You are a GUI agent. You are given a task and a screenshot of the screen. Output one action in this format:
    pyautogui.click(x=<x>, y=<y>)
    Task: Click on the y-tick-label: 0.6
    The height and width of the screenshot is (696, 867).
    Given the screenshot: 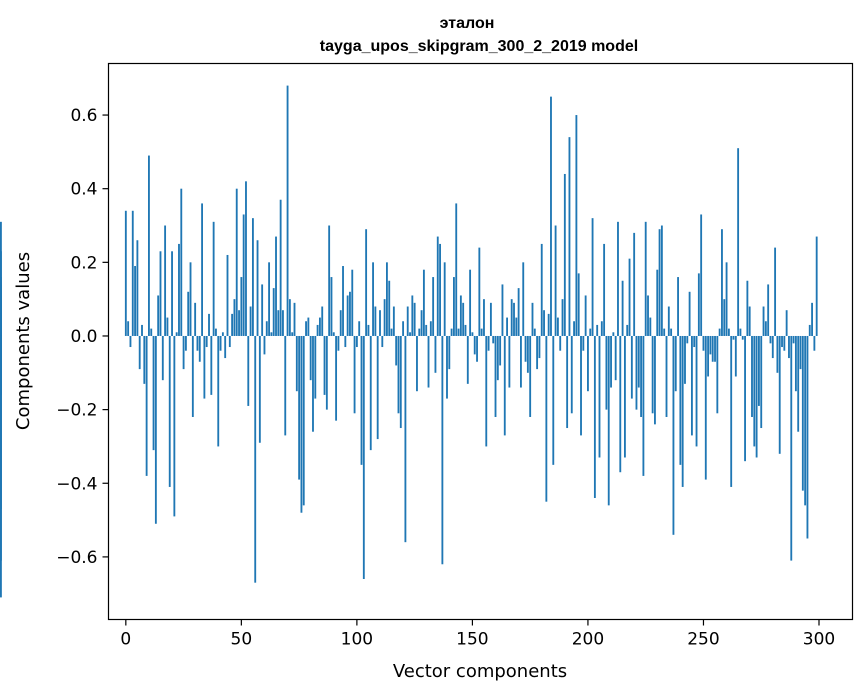 What is the action you would take?
    pyautogui.click(x=83, y=116)
    